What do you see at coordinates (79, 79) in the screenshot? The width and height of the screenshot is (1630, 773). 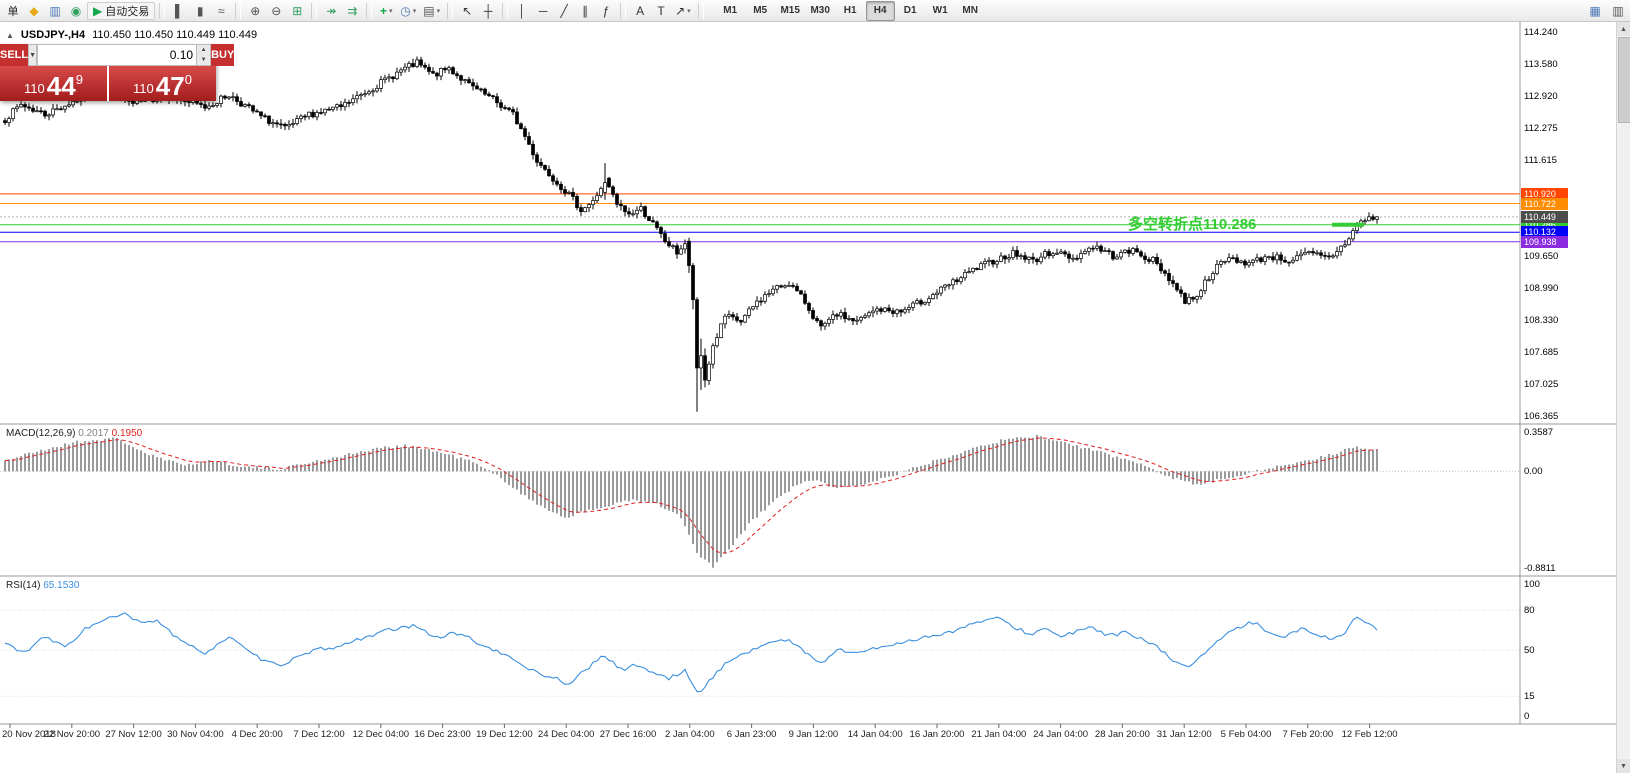 I see `sell-price-pip: 9` at bounding box center [79, 79].